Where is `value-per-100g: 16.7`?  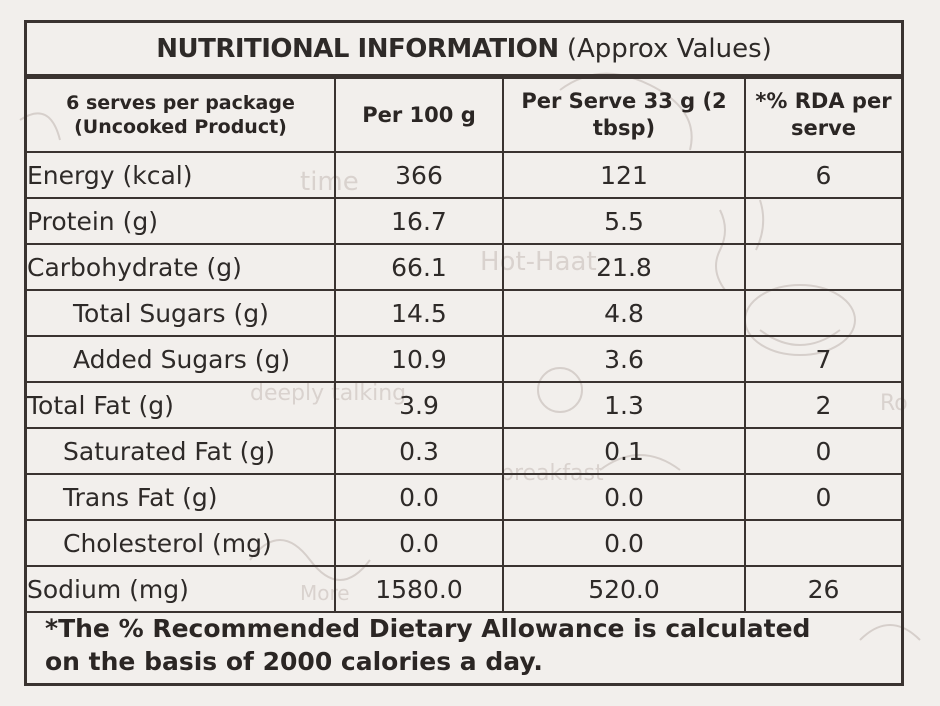
value-per-100g: 16.7 is located at coordinates (419, 221).